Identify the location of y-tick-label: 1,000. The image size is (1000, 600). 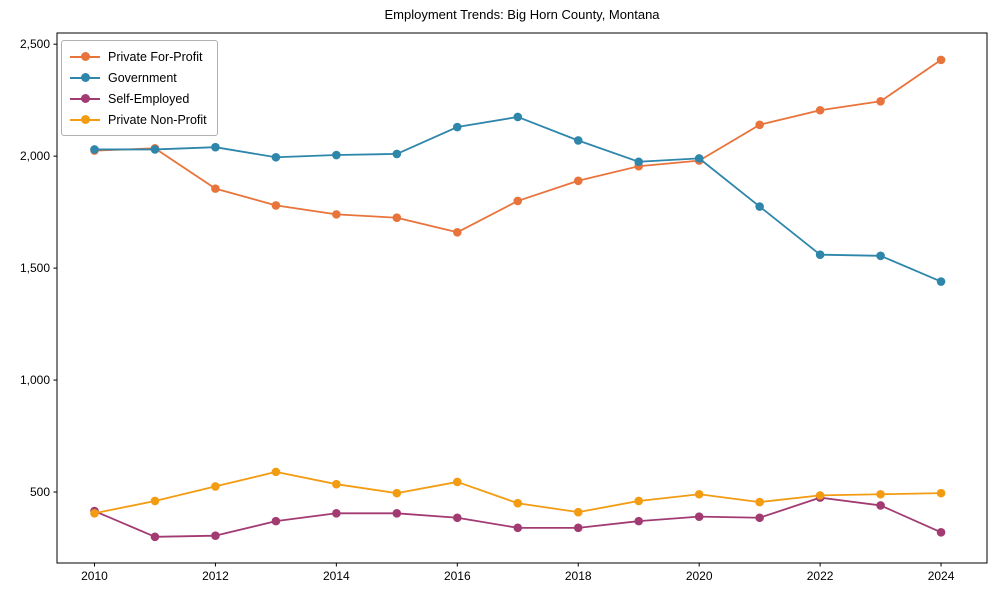
(35, 380).